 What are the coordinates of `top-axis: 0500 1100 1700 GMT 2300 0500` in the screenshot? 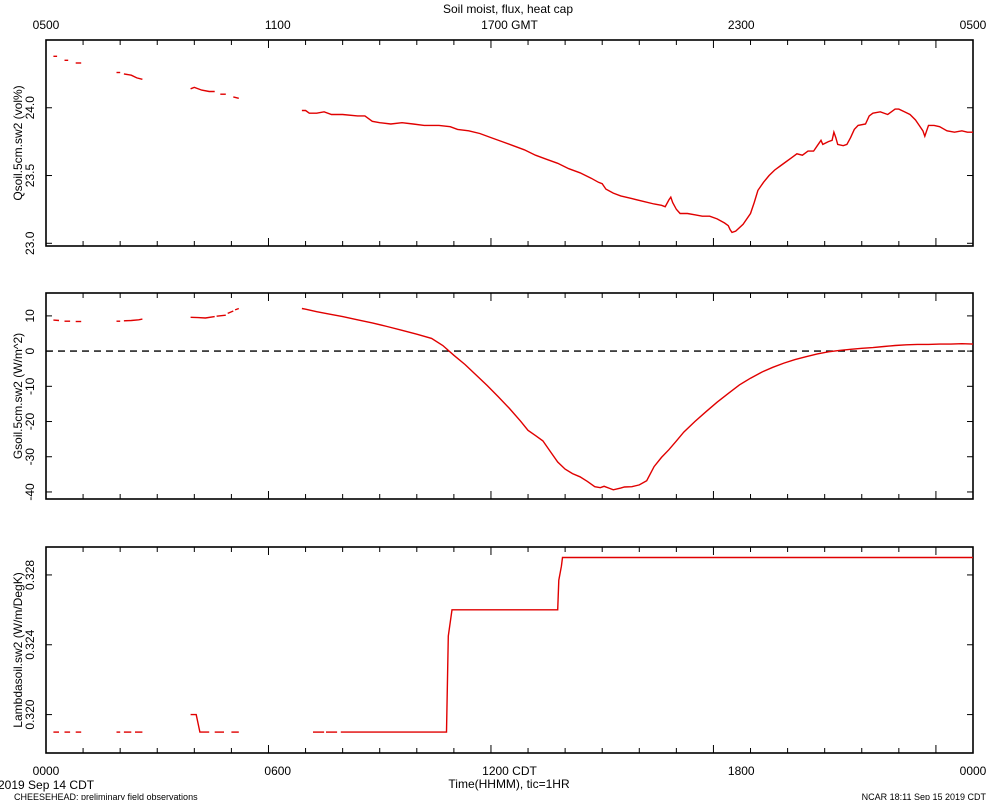 It's located at (510, 25).